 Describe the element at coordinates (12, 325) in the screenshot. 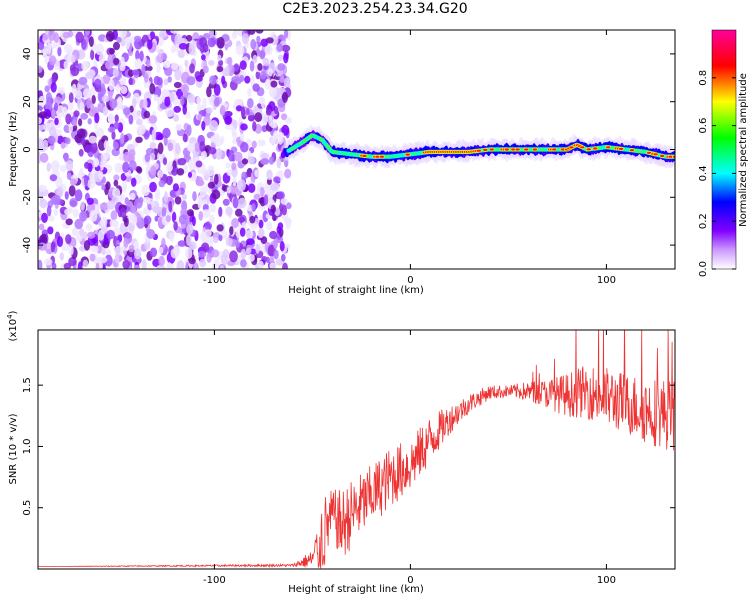

I see `snr-y-multiplier: (x104)` at that location.